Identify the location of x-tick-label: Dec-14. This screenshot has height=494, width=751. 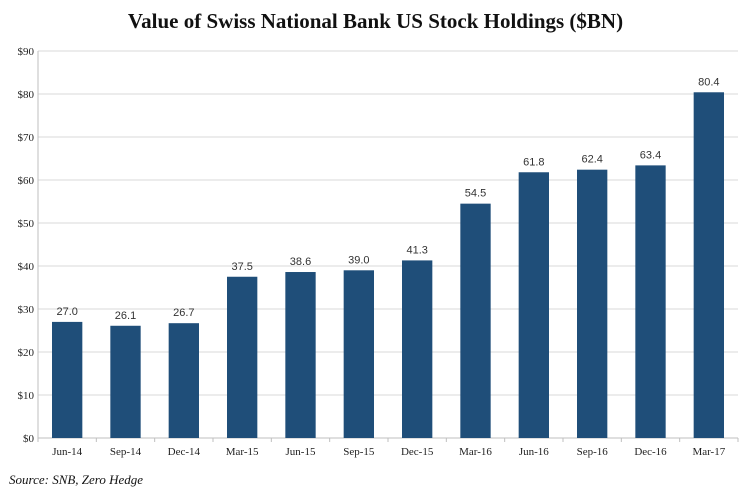
(184, 452).